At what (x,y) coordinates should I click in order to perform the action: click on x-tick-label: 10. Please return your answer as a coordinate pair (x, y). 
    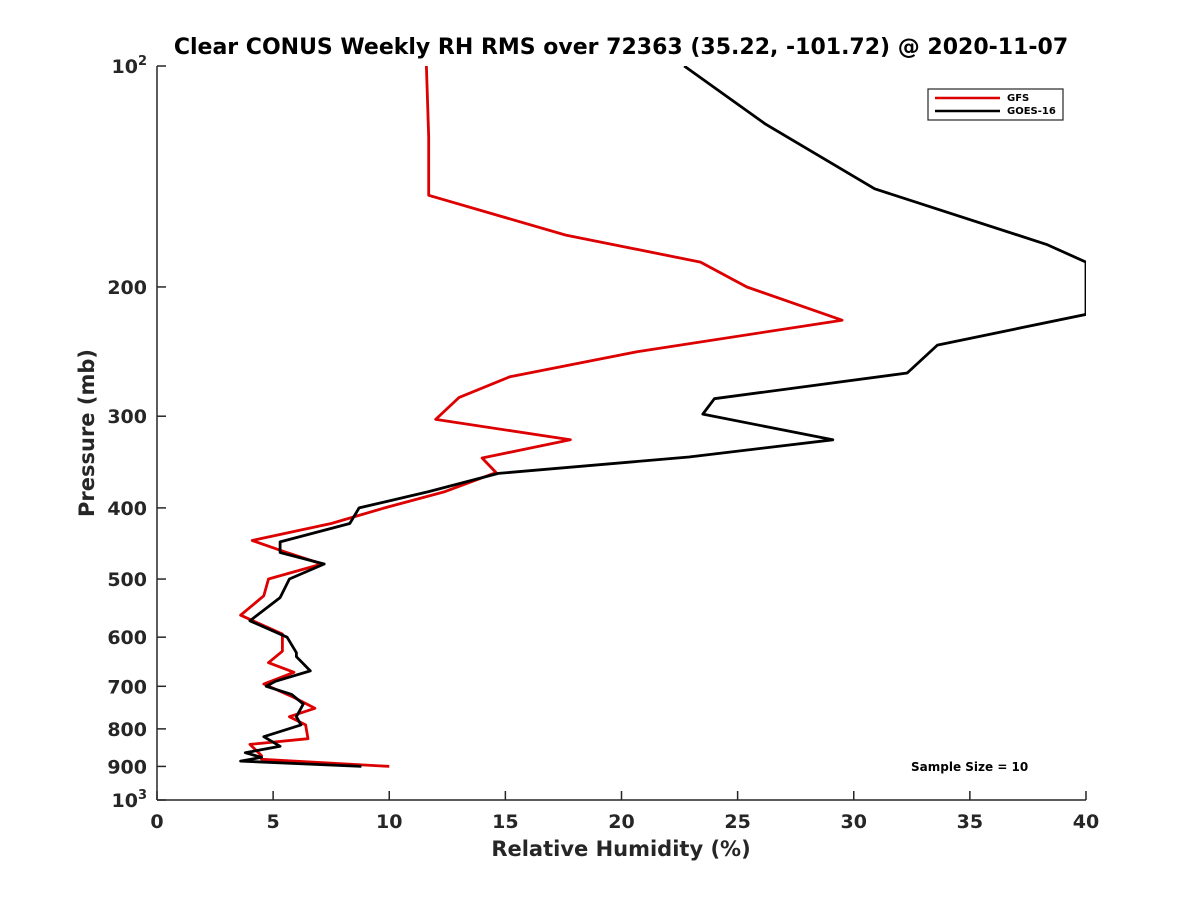
    Looking at the image, I should click on (389, 822).